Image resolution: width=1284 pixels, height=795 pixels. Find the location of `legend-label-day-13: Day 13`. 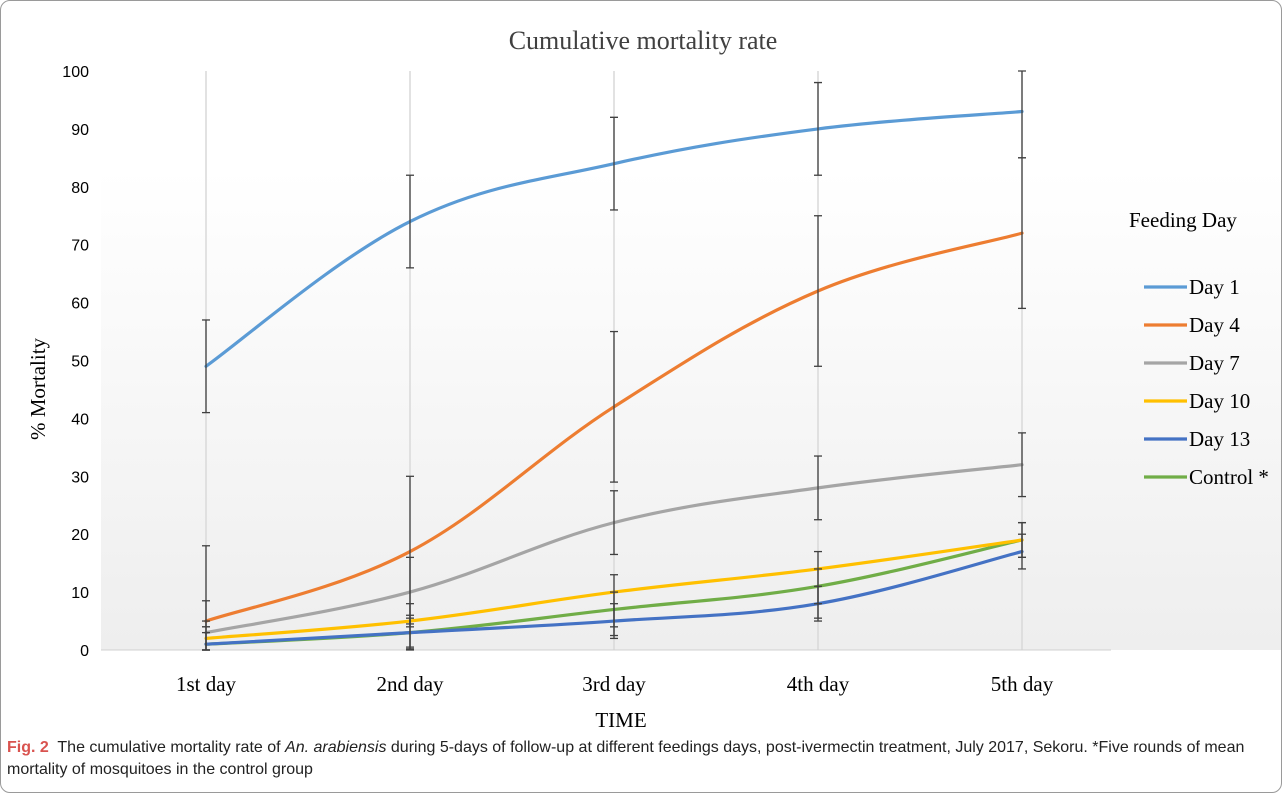

legend-label-day-13: Day 13 is located at coordinates (1219, 439).